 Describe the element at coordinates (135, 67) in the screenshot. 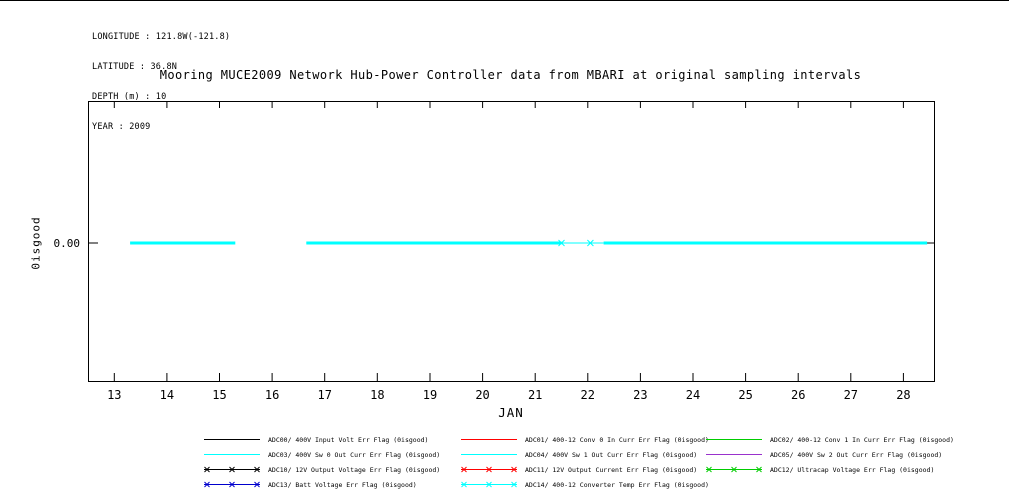

I see `metadata-latitude: LATITUDE : 36.8N` at that location.